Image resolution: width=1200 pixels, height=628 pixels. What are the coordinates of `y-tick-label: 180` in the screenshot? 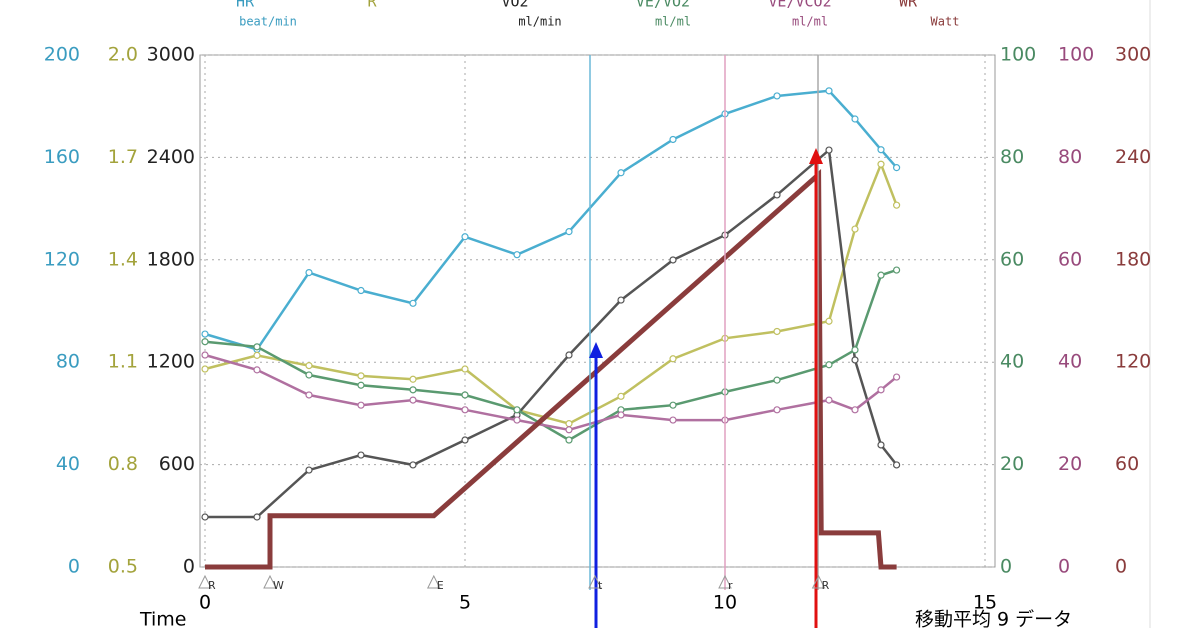 It's located at (1133, 259).